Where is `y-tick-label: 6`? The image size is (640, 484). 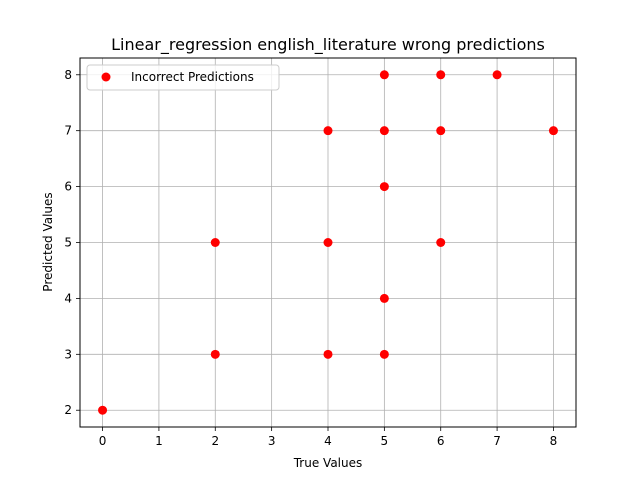 y-tick-label: 6 is located at coordinates (68, 187).